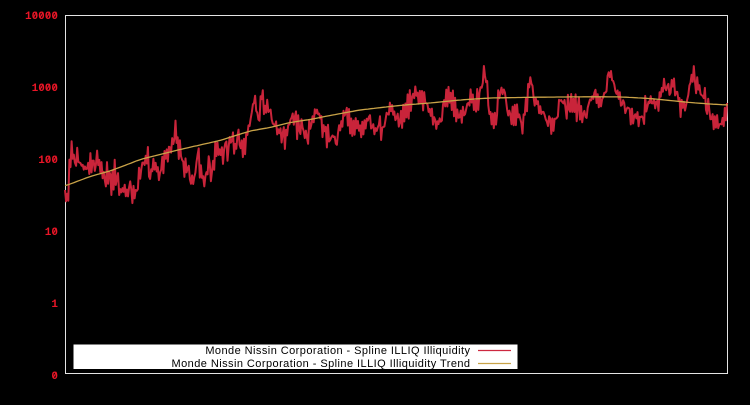 This screenshot has width=750, height=405. What do you see at coordinates (54, 377) in the screenshot?
I see `svg-text: 0` at bounding box center [54, 377].